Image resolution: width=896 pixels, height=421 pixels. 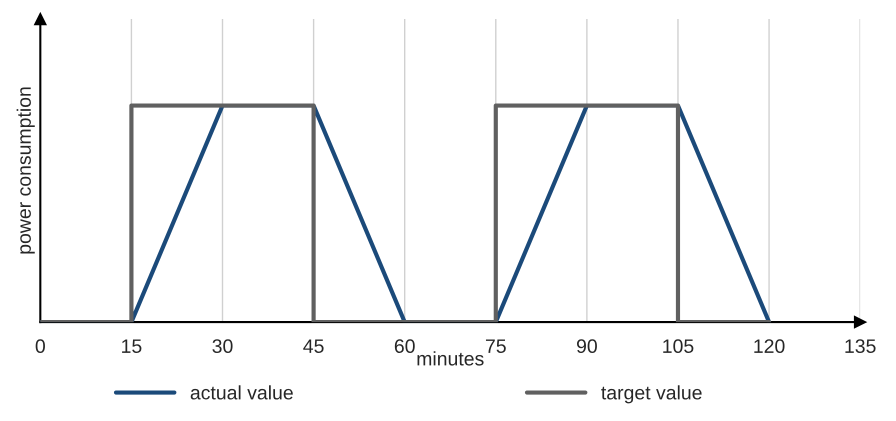 What do you see at coordinates (313, 346) in the screenshot?
I see `x-tick-label: 45` at bounding box center [313, 346].